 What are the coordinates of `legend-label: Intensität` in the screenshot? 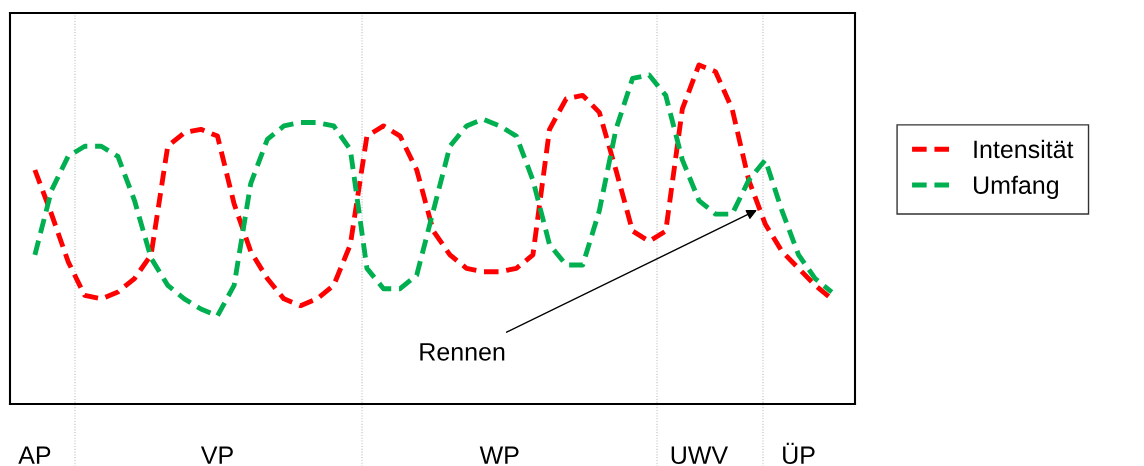 It's located at (1024, 149).